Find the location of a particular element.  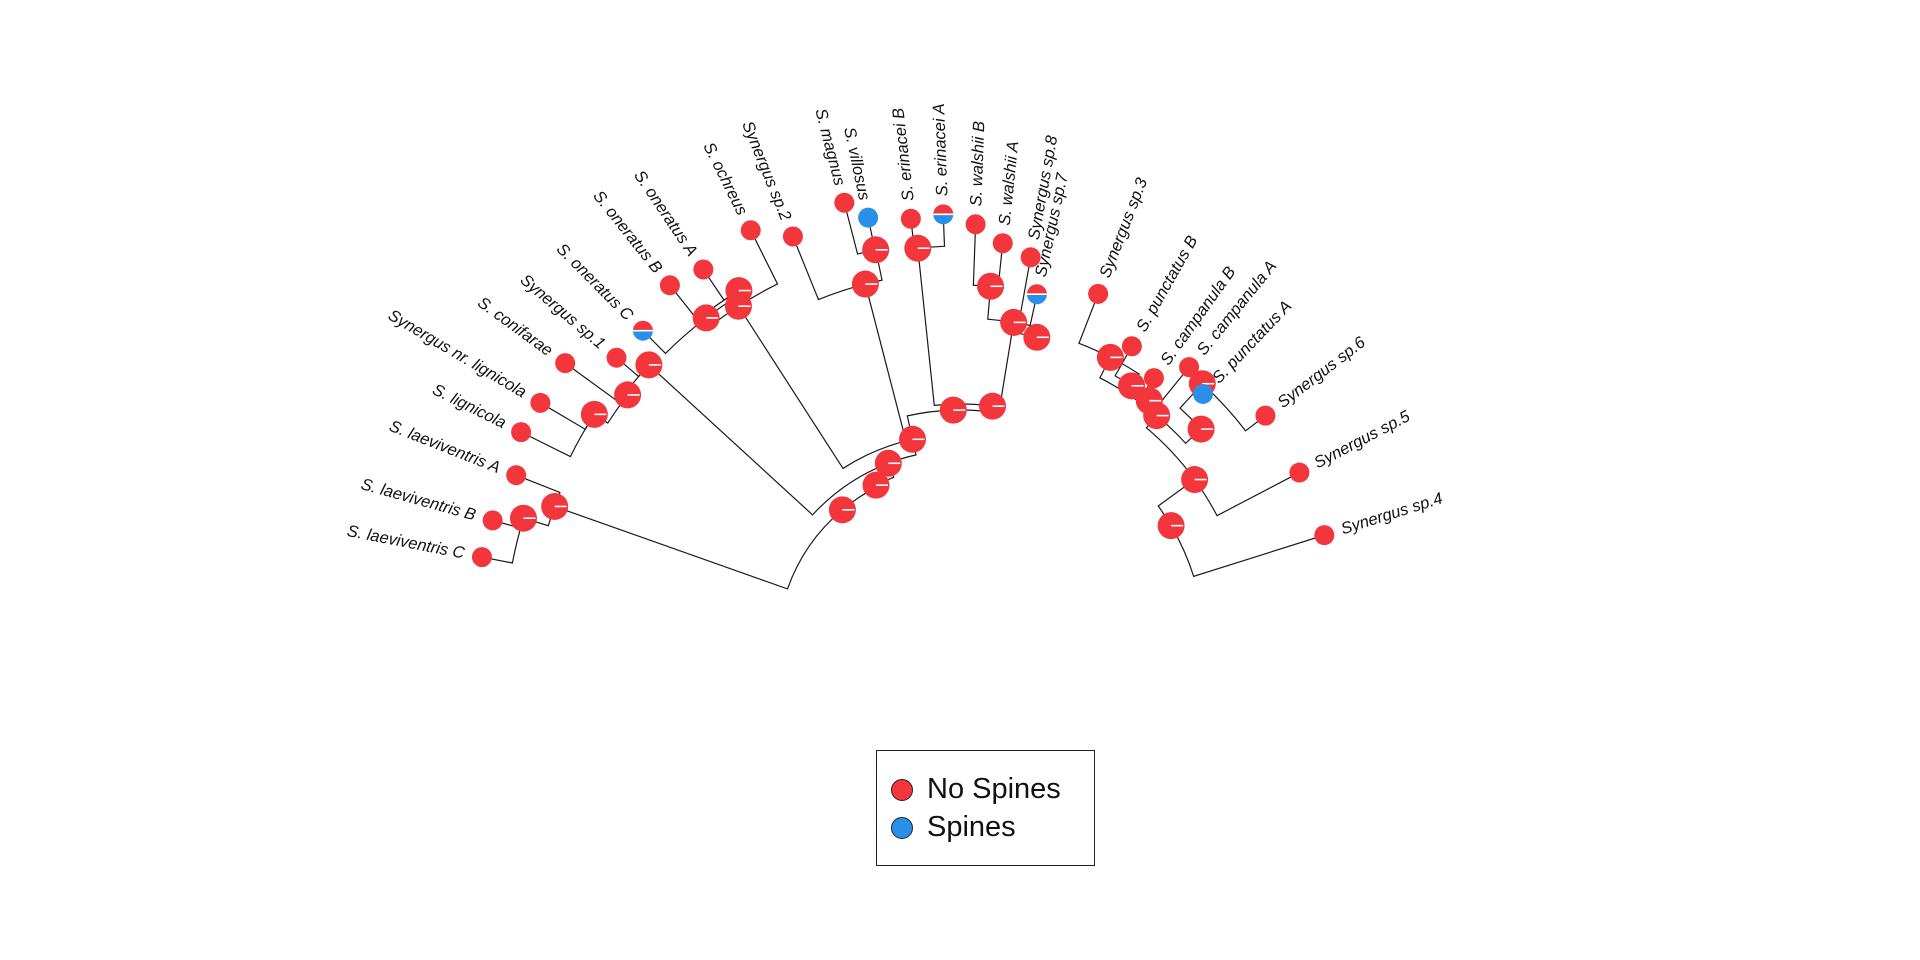

tip-label: Synergus sp.4 is located at coordinates (1392, 513).